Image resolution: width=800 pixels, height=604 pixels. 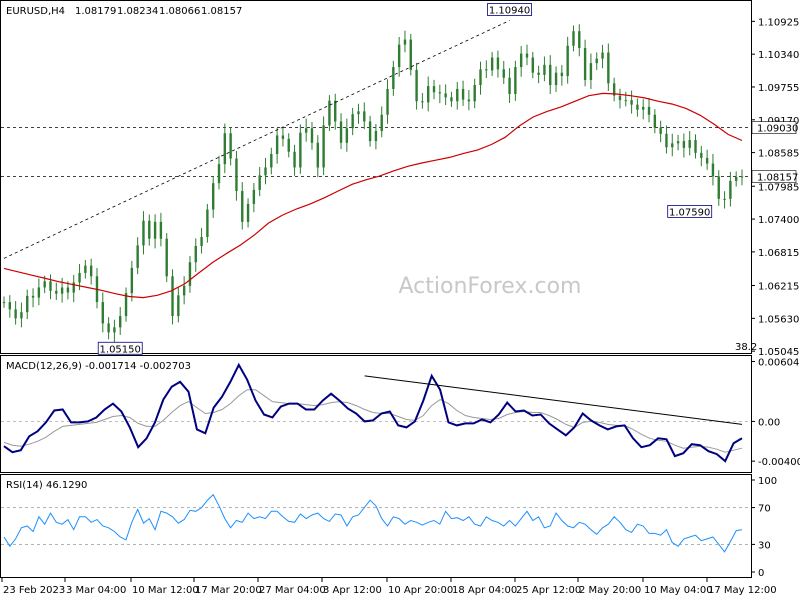 What do you see at coordinates (778, 154) in the screenshot?
I see `price-y-tick-label: 1.08585` at bounding box center [778, 154].